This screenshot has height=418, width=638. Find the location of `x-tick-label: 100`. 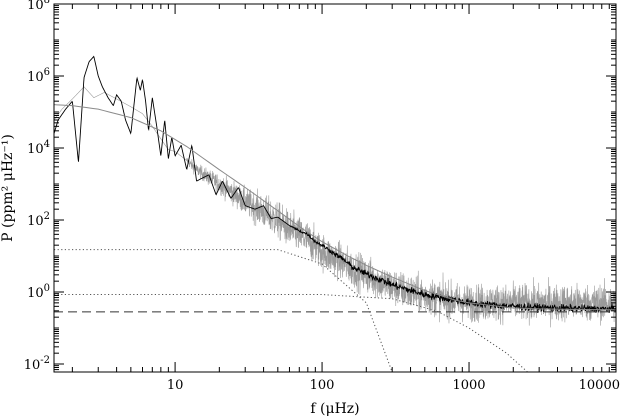

x-tick-label: 100 is located at coordinates (322, 385).